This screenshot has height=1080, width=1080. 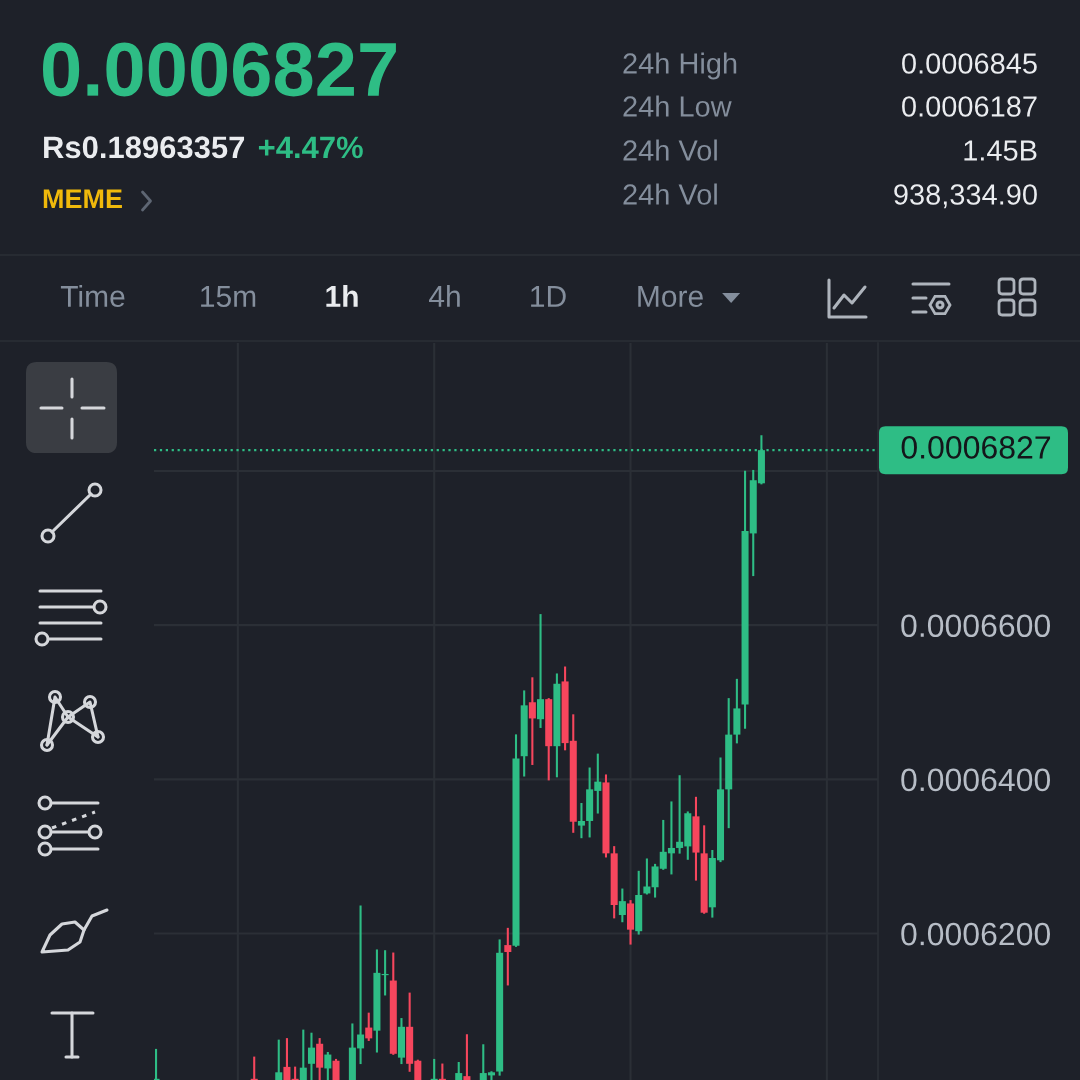 What do you see at coordinates (677, 106) in the screenshot?
I see `text: 24h Low` at bounding box center [677, 106].